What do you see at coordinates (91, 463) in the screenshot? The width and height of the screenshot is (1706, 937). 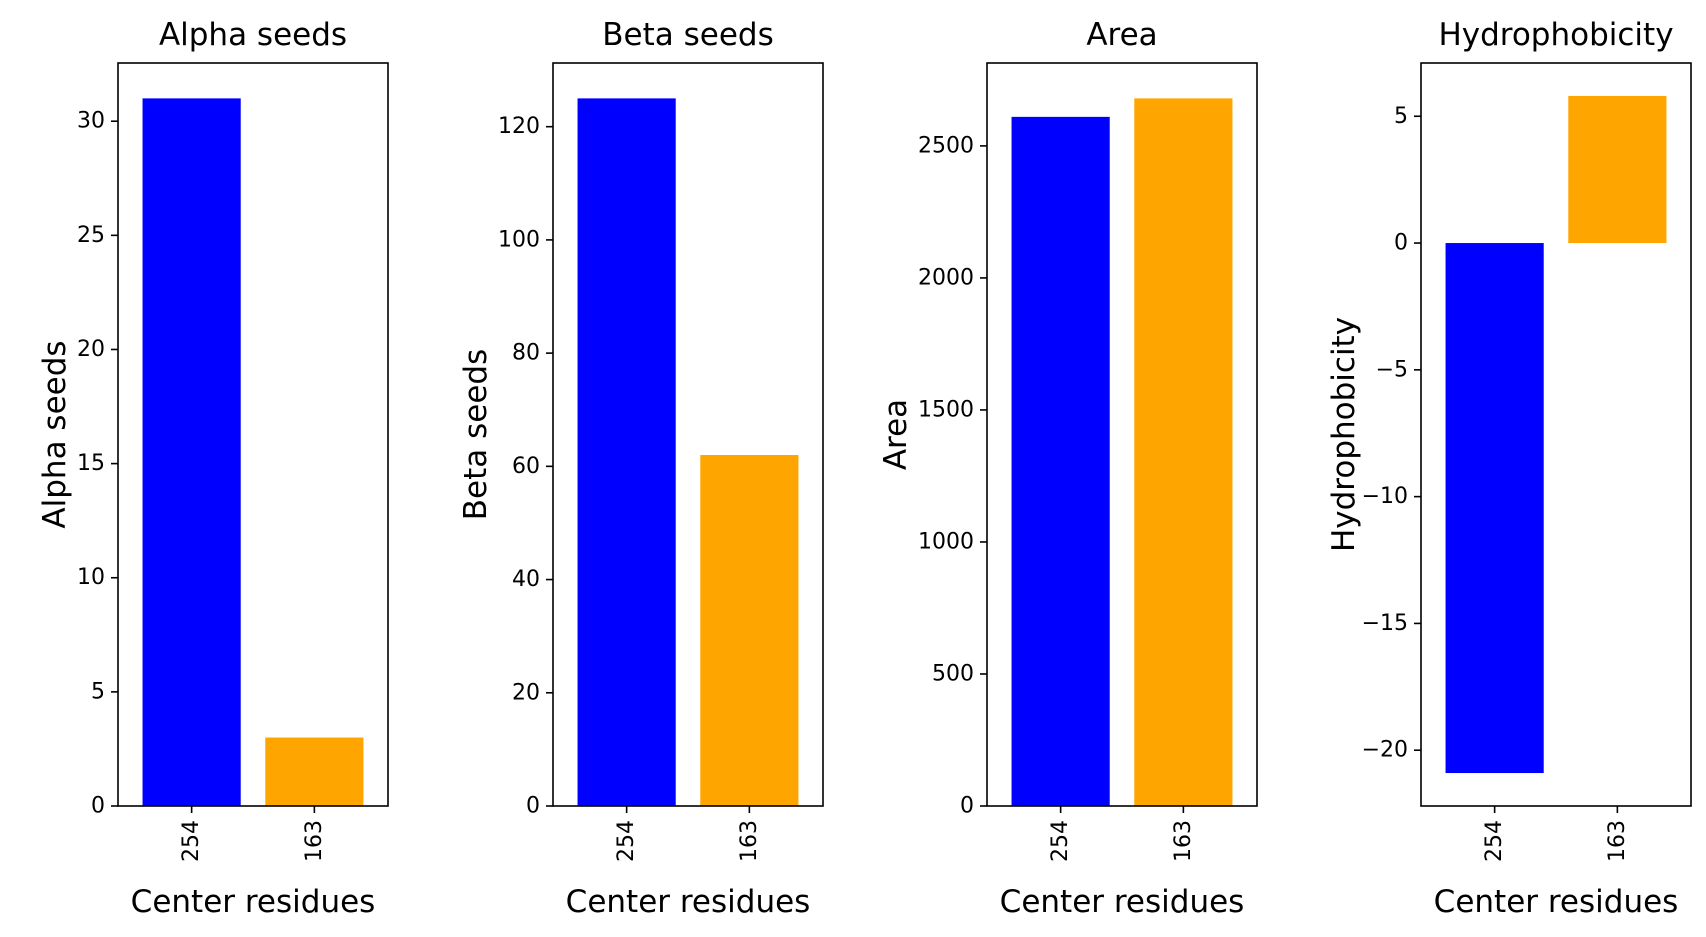 I see `y-tick-label: 15` at bounding box center [91, 463].